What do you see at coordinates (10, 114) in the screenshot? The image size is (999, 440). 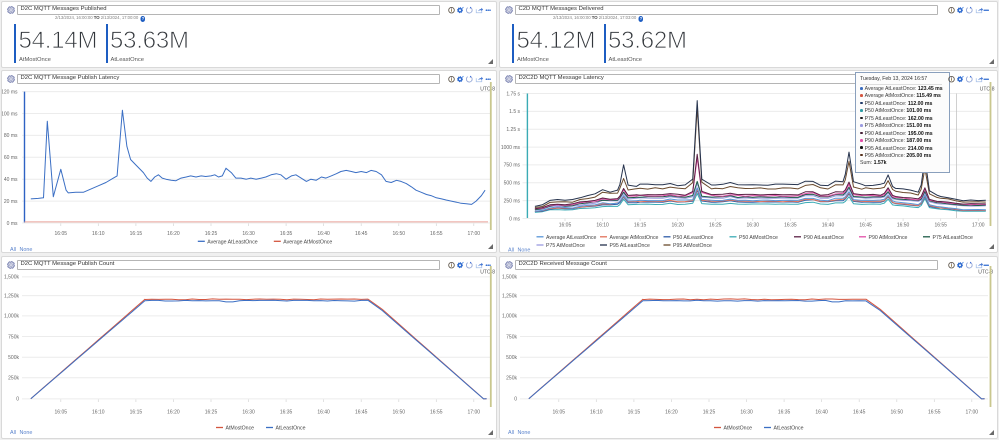 I see `svg-text: 100 ms` at bounding box center [10, 114].